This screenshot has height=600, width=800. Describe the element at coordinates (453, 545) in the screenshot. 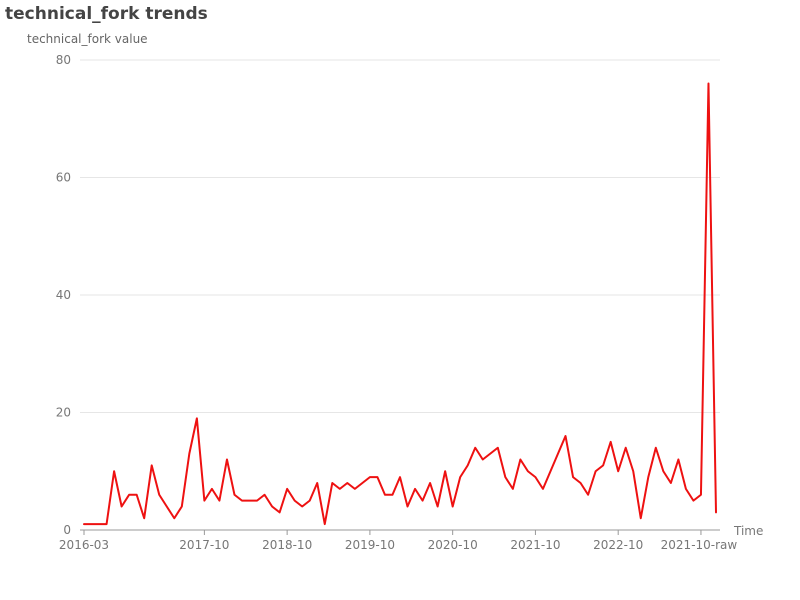

I see `x-tick-label: 2020-10` at that location.